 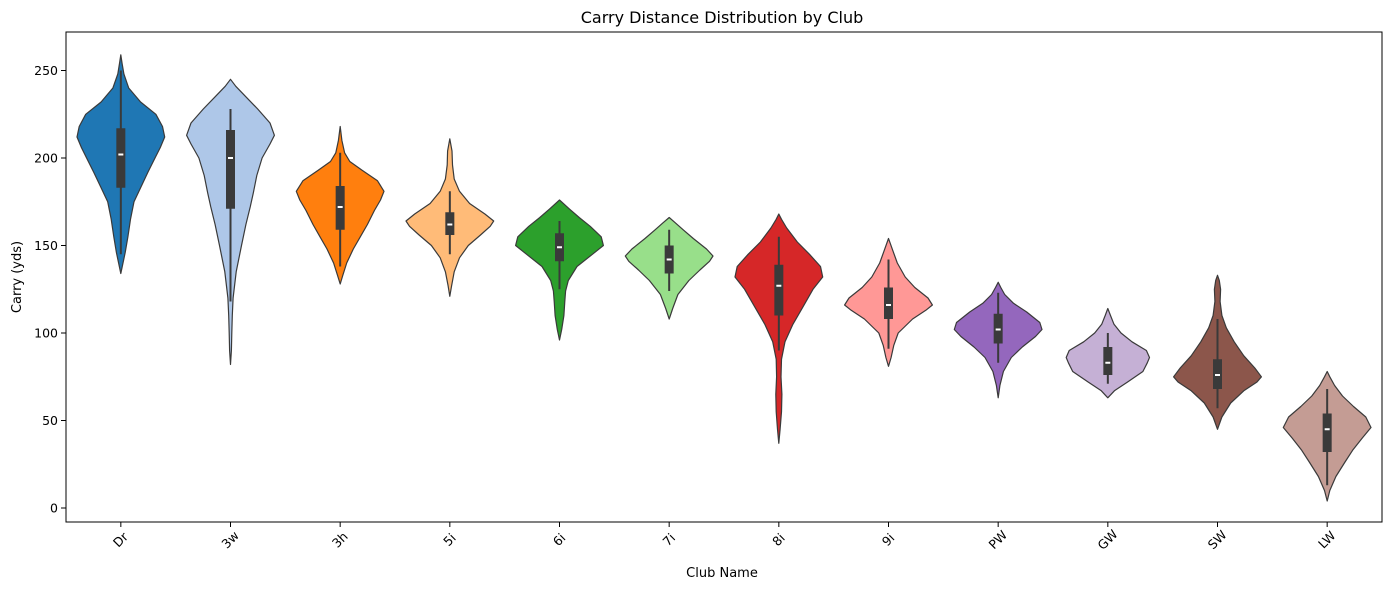 What do you see at coordinates (50, 420) in the screenshot?
I see `y-tick-label: 50` at bounding box center [50, 420].